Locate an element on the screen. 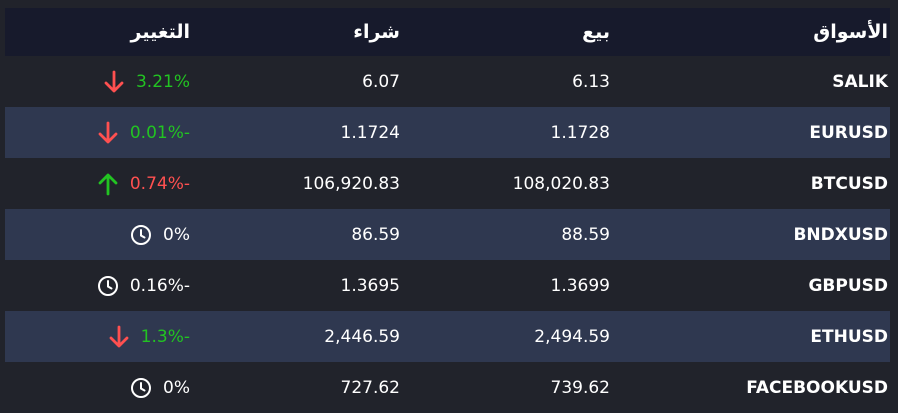  sell-price: 2,494.59 is located at coordinates (572, 336).